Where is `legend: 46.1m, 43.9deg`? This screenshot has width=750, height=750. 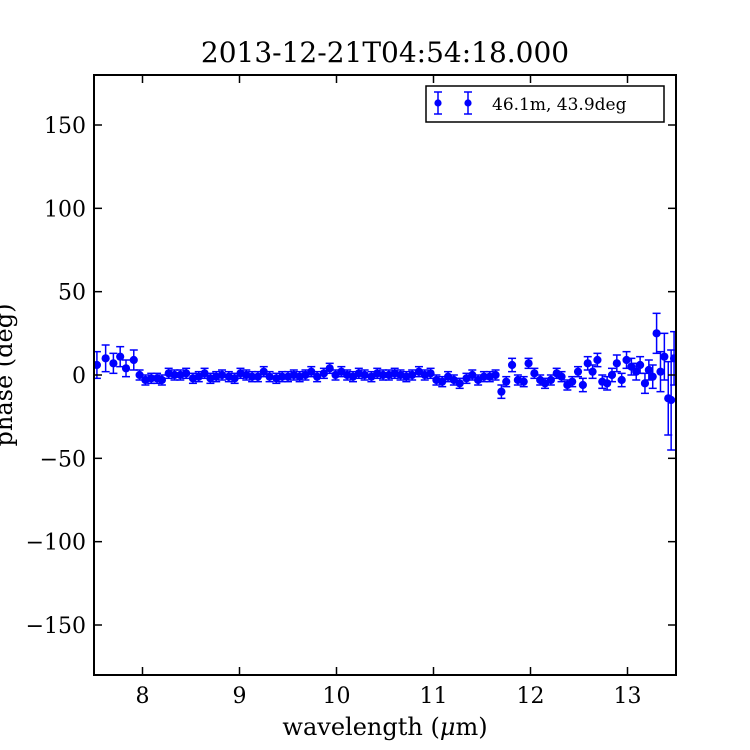
legend: 46.1m, 43.9deg is located at coordinates (545, 104).